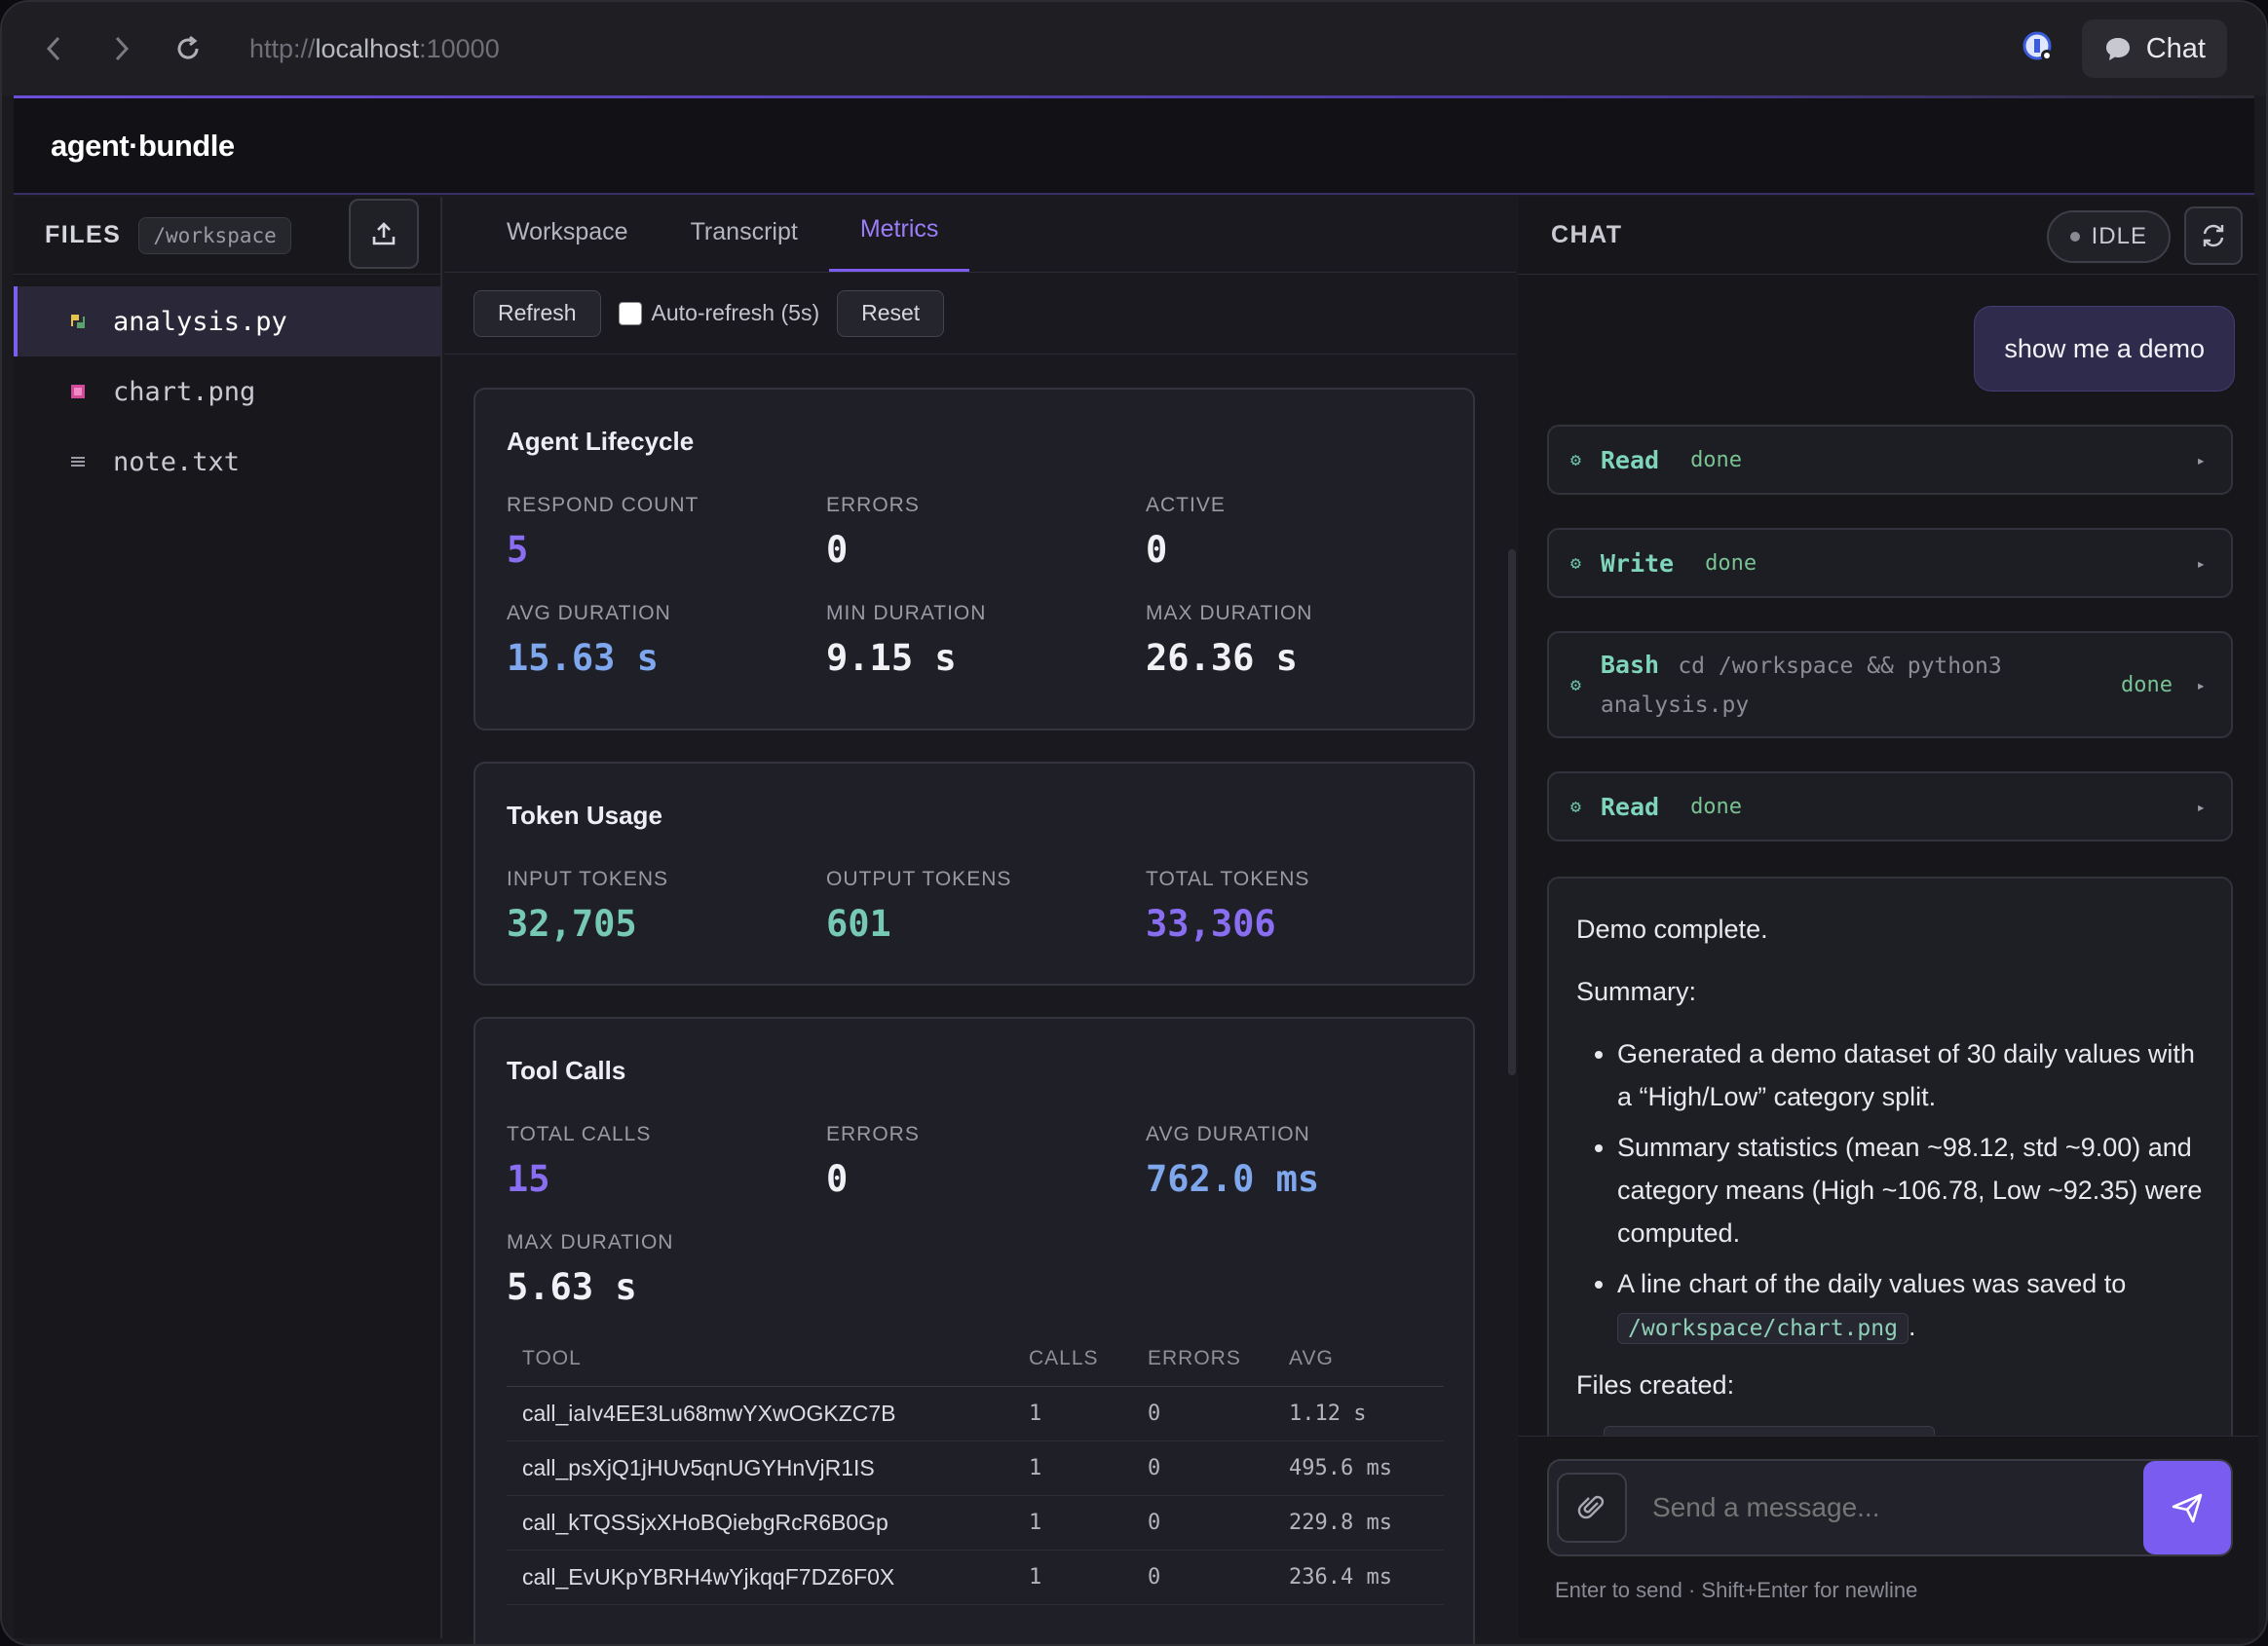  I want to click on chat-refresh-button, so click(2213, 235).